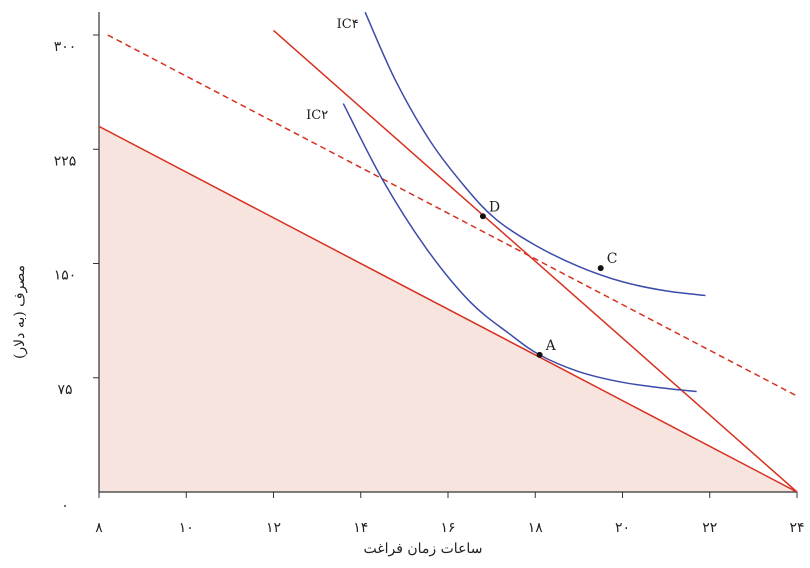 This screenshot has width=810, height=568. Describe the element at coordinates (65, 47) in the screenshot. I see `y-tick-label: ۳۰۰` at that location.